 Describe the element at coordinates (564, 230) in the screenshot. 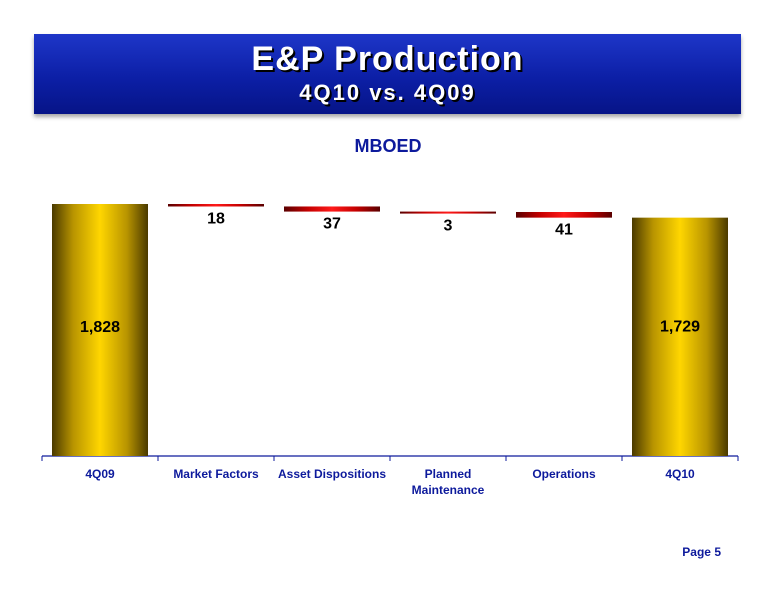

I see `data-label-4: 41` at that location.